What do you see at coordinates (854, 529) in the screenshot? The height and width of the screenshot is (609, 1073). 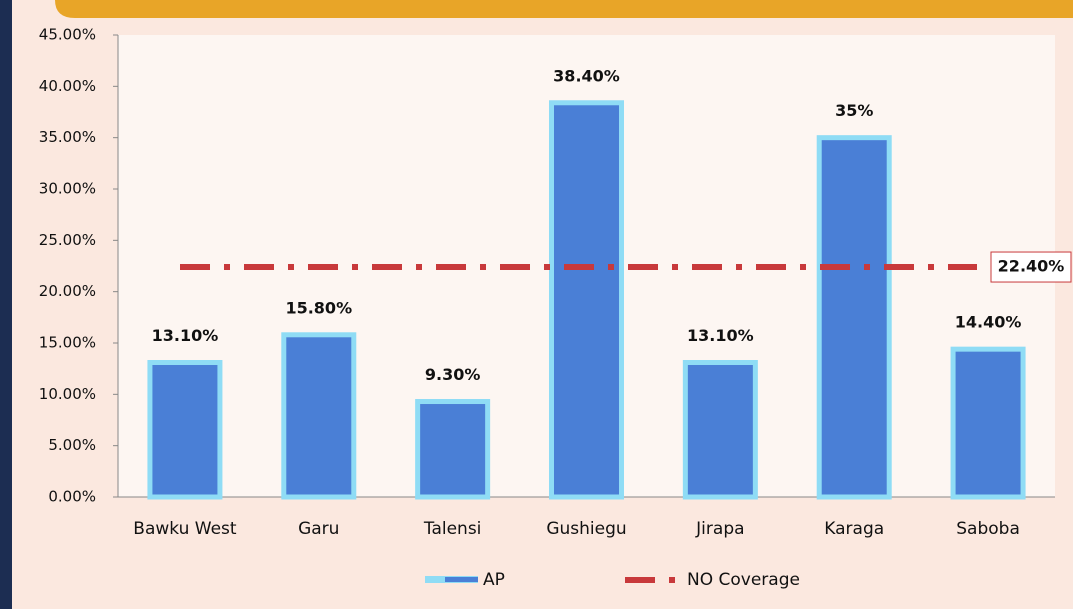 I see `x-tick-label: Karaga` at bounding box center [854, 529].